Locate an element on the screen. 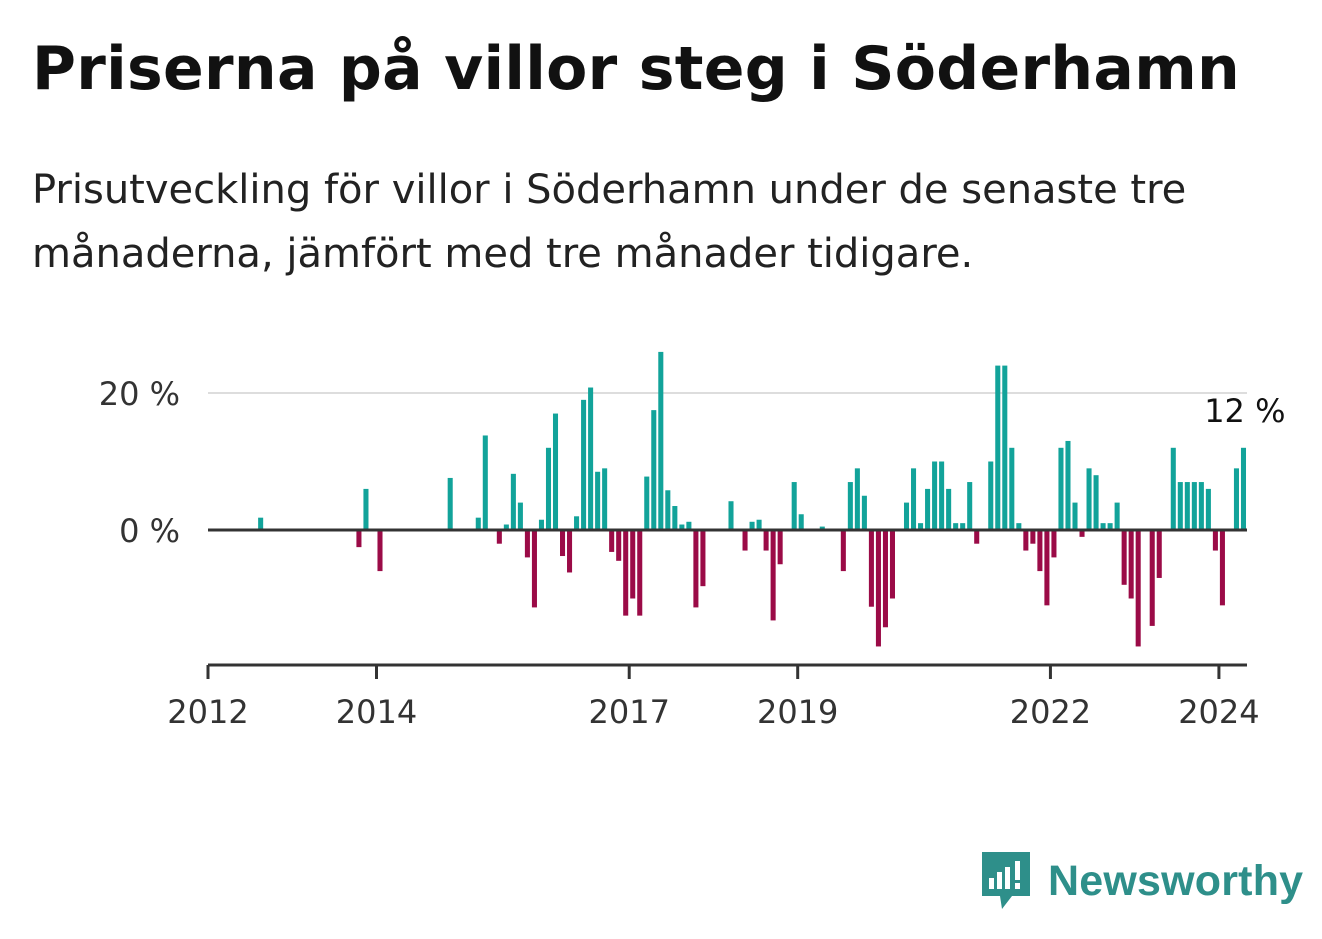  brand-name: Newsworthy is located at coordinates (1176, 880).